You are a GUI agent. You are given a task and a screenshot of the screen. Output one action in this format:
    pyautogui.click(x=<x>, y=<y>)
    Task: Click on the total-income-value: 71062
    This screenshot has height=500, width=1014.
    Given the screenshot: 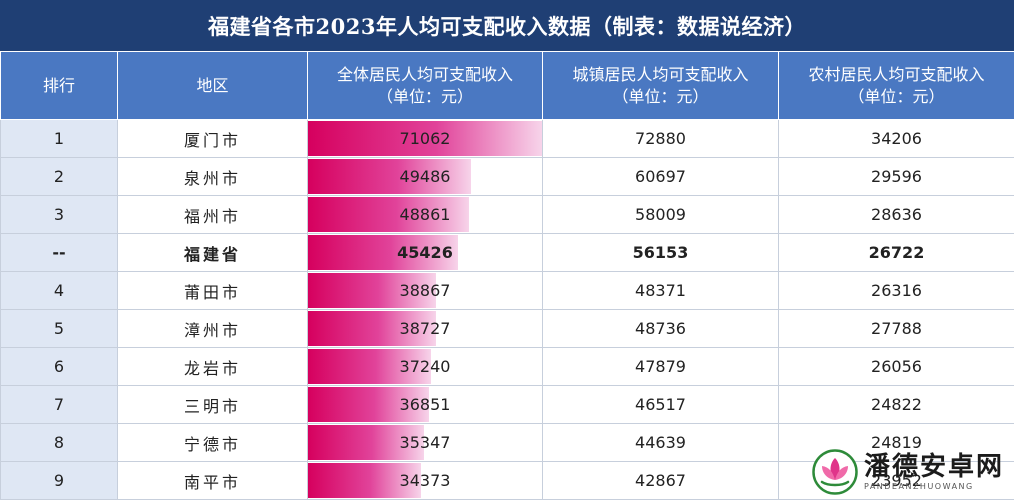 What is the action you would take?
    pyautogui.click(x=425, y=138)
    